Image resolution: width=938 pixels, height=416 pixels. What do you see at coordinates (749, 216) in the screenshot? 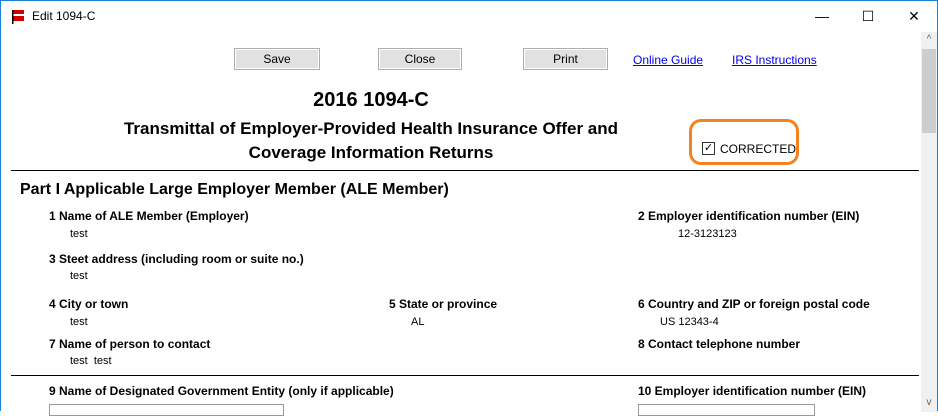
I see `field2-label: 2 Employer identification number (EIN)` at bounding box center [749, 216].